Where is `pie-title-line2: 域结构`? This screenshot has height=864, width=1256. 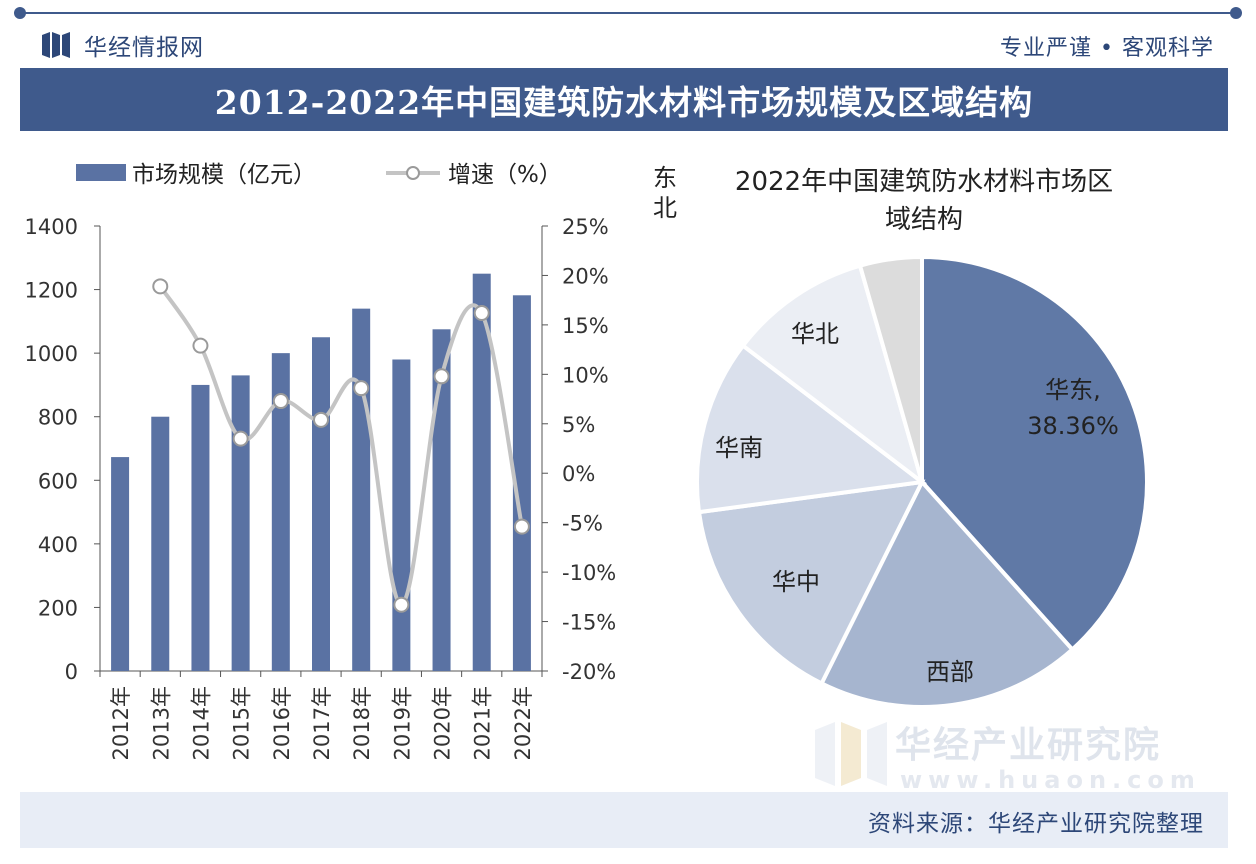 pie-title-line2: 域结构 is located at coordinates (924, 220).